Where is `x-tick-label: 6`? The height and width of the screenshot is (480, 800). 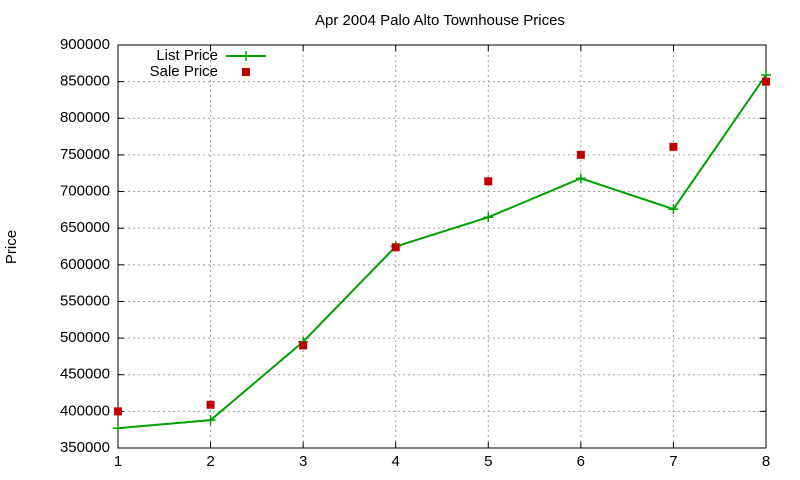 x-tick-label: 6 is located at coordinates (581, 461).